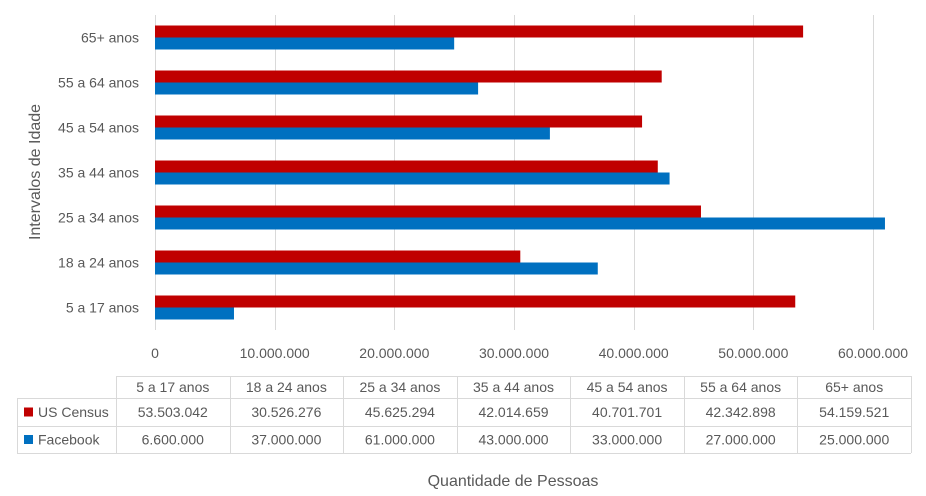 Image resolution: width=926 pixels, height=496 pixels. What do you see at coordinates (173, 412) in the screenshot?
I see `table-value-cell: 53.503.042` at bounding box center [173, 412].